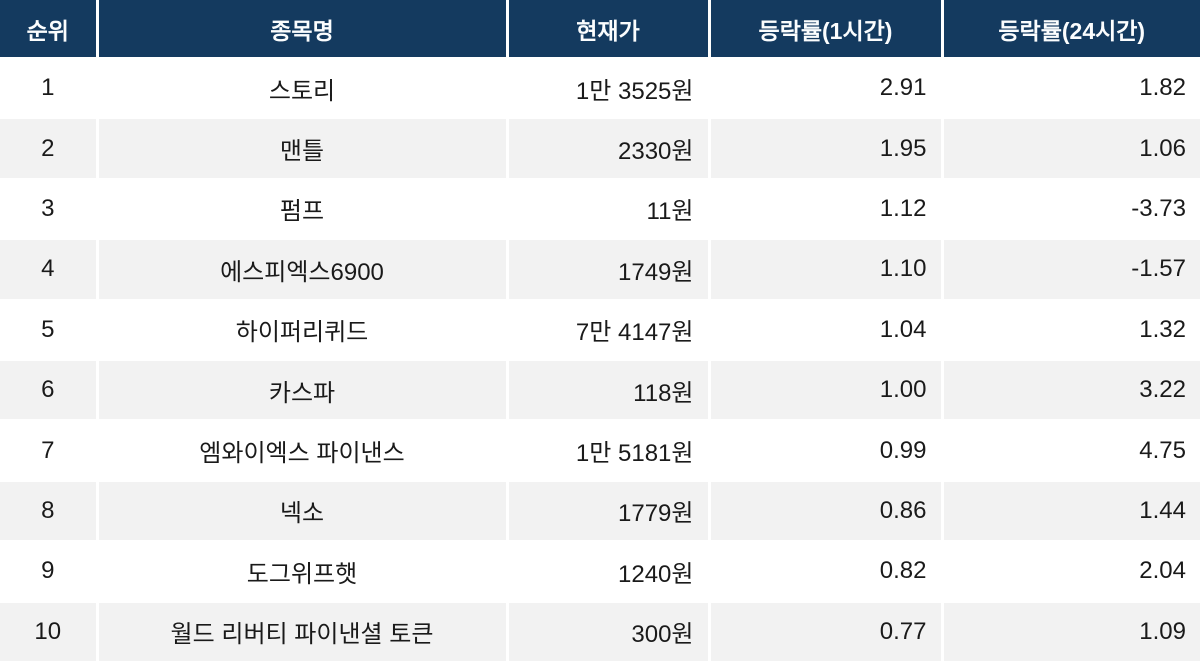 The image size is (1200, 661). What do you see at coordinates (1071, 631) in the screenshot?
I see `change-24h-cell: 1.09` at bounding box center [1071, 631].